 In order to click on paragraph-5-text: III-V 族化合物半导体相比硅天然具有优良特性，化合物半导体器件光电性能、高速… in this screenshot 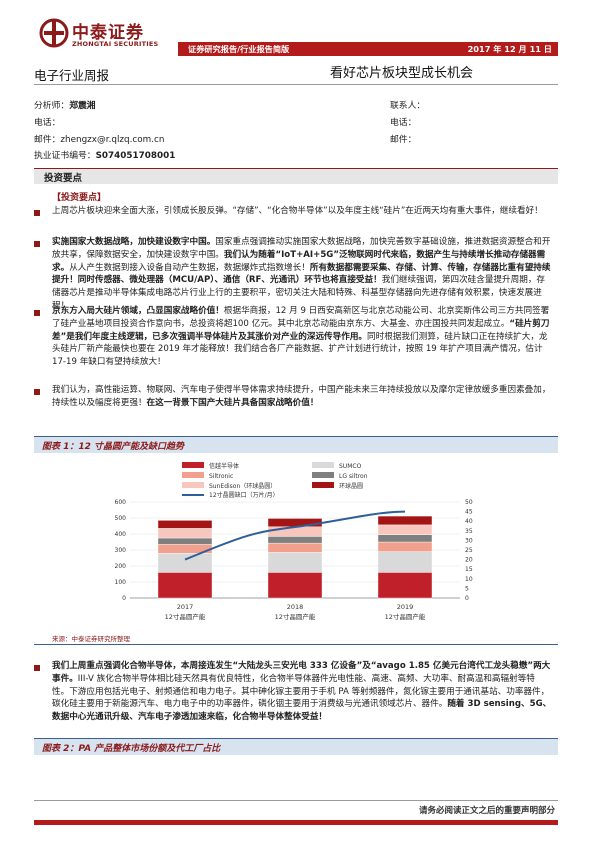, I will do `click(301, 691)`.